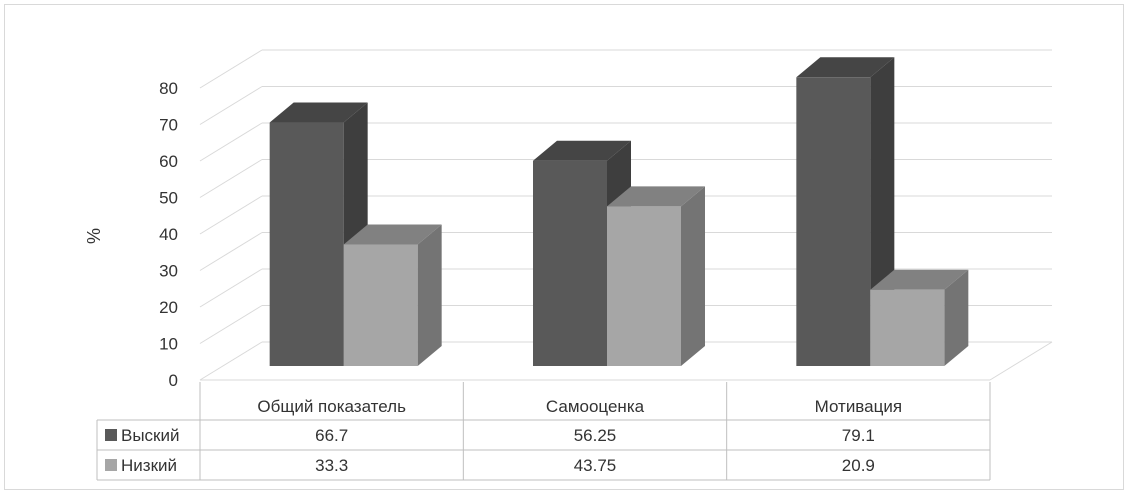 This screenshot has width=1130, height=496. What do you see at coordinates (331, 435) in the screenshot?
I see `table-cell-value: 66.7` at bounding box center [331, 435].